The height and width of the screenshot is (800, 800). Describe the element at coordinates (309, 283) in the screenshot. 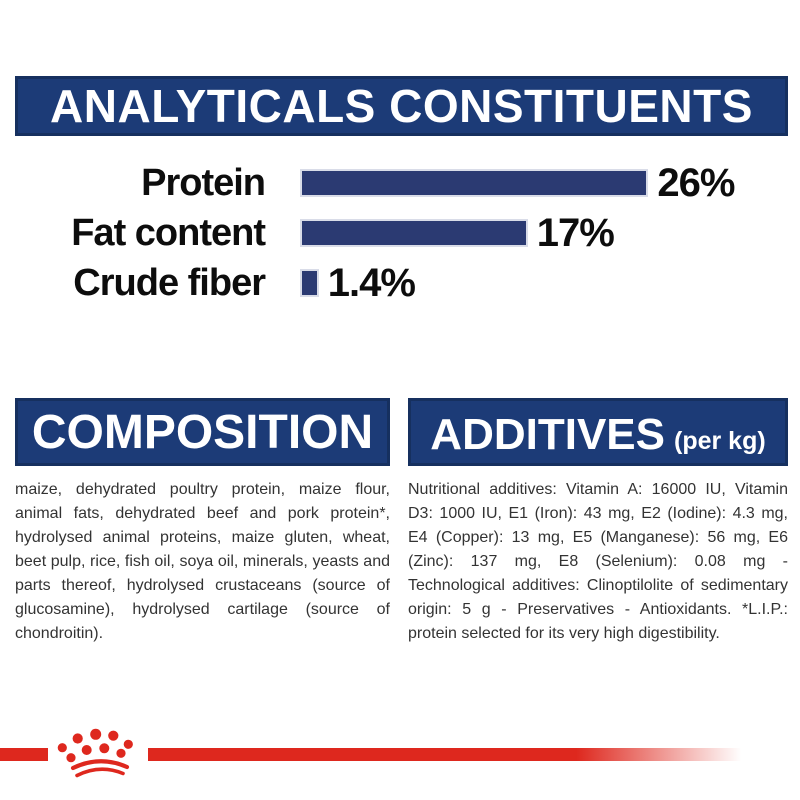

I see `bar-crude-fiber` at that location.